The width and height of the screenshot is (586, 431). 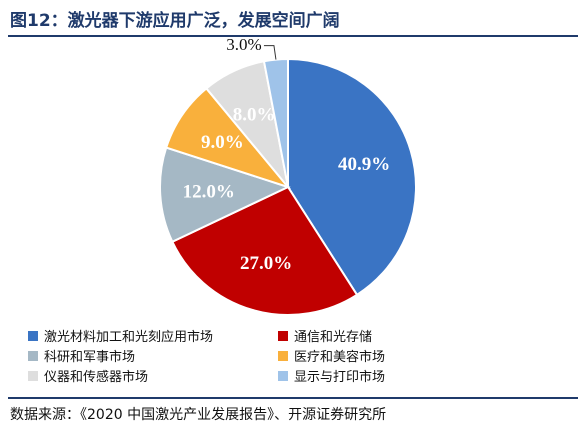 I want to click on slice-value-label: 12.0%, so click(x=209, y=192).